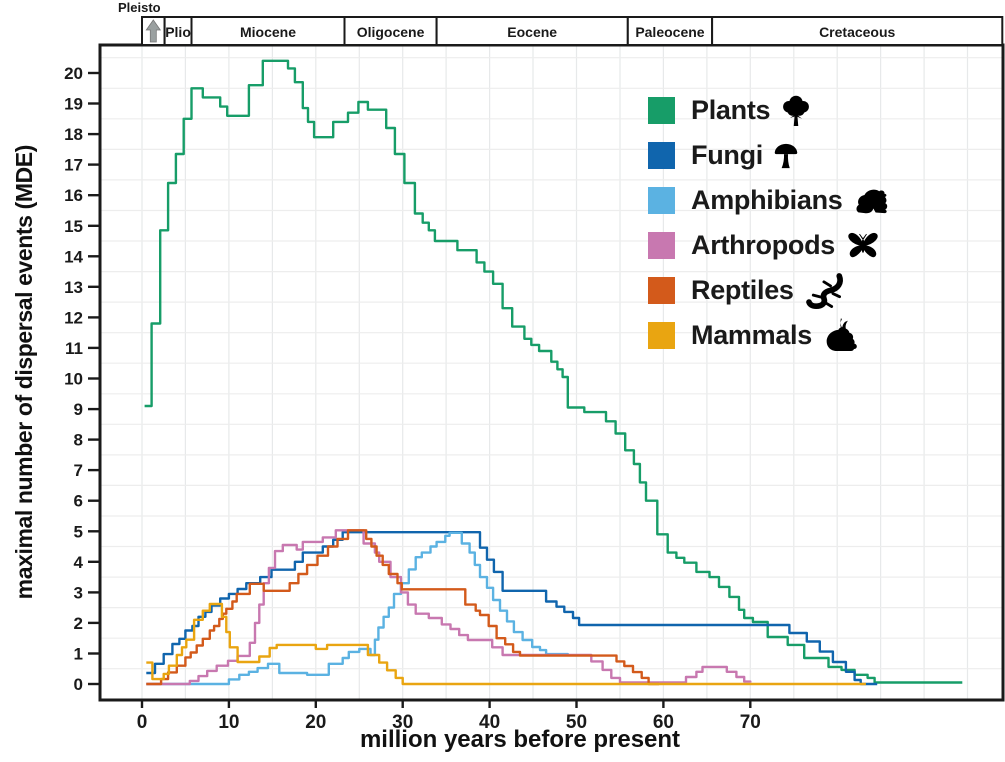 The width and height of the screenshot is (1005, 762). Describe the element at coordinates (489, 722) in the screenshot. I see `x-tick-label: 40` at that location.